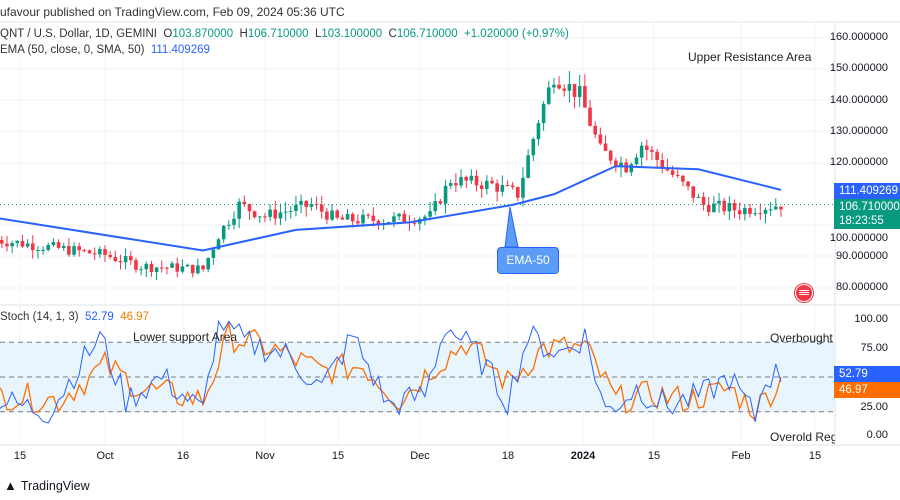 The image size is (900, 500). I want to click on price-tick: 100.000000, so click(858, 238).